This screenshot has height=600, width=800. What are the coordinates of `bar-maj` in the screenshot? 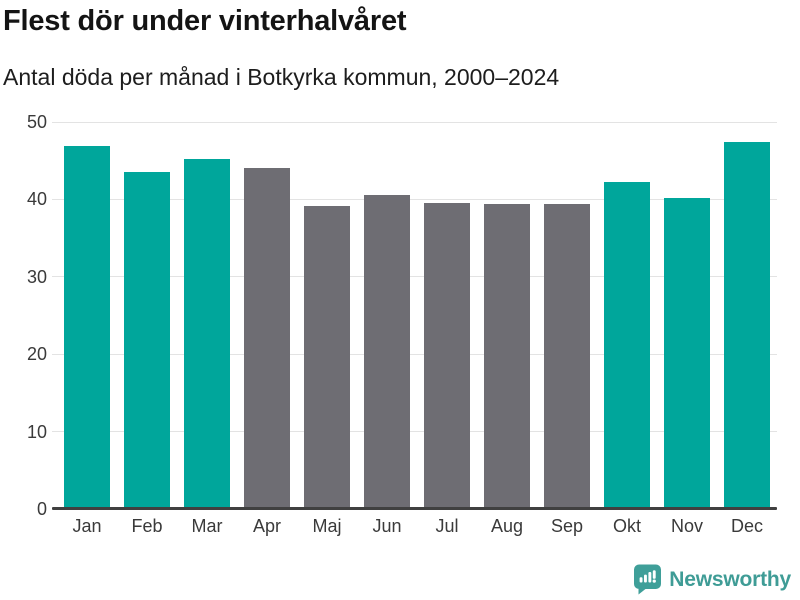 It's located at (327, 357).